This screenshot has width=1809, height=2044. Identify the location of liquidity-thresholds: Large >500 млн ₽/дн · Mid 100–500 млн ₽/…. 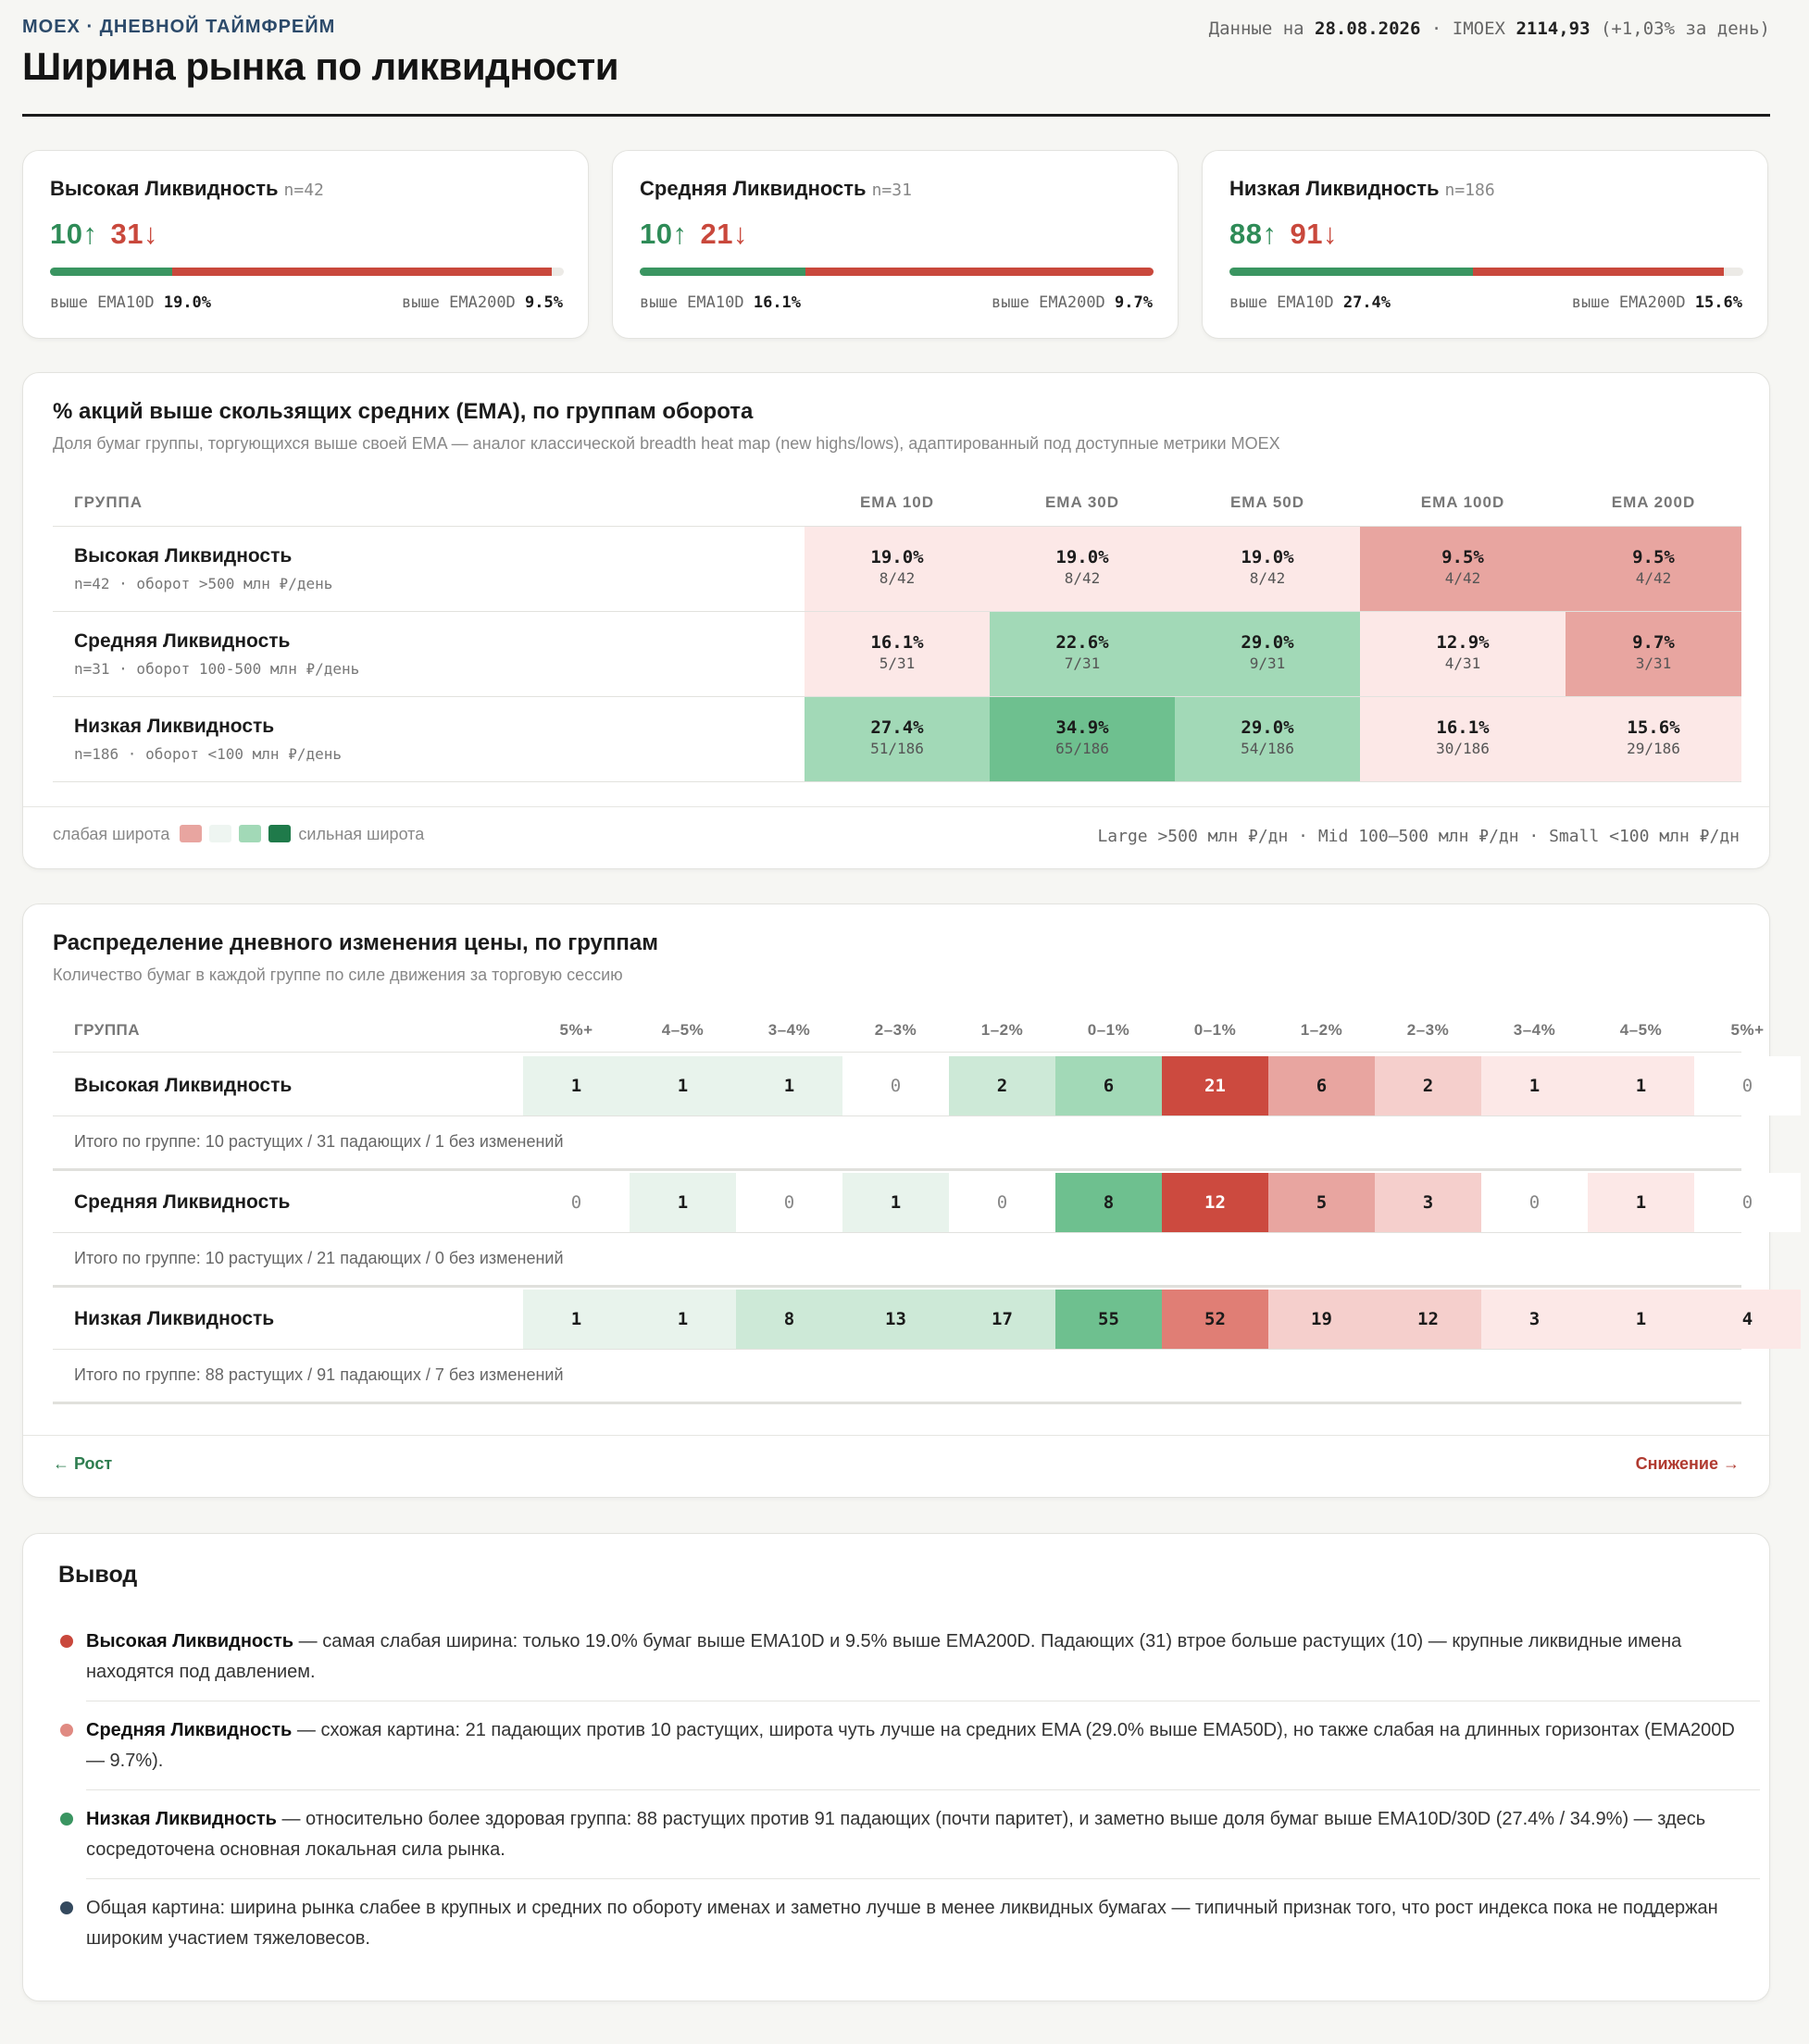
(1418, 836).